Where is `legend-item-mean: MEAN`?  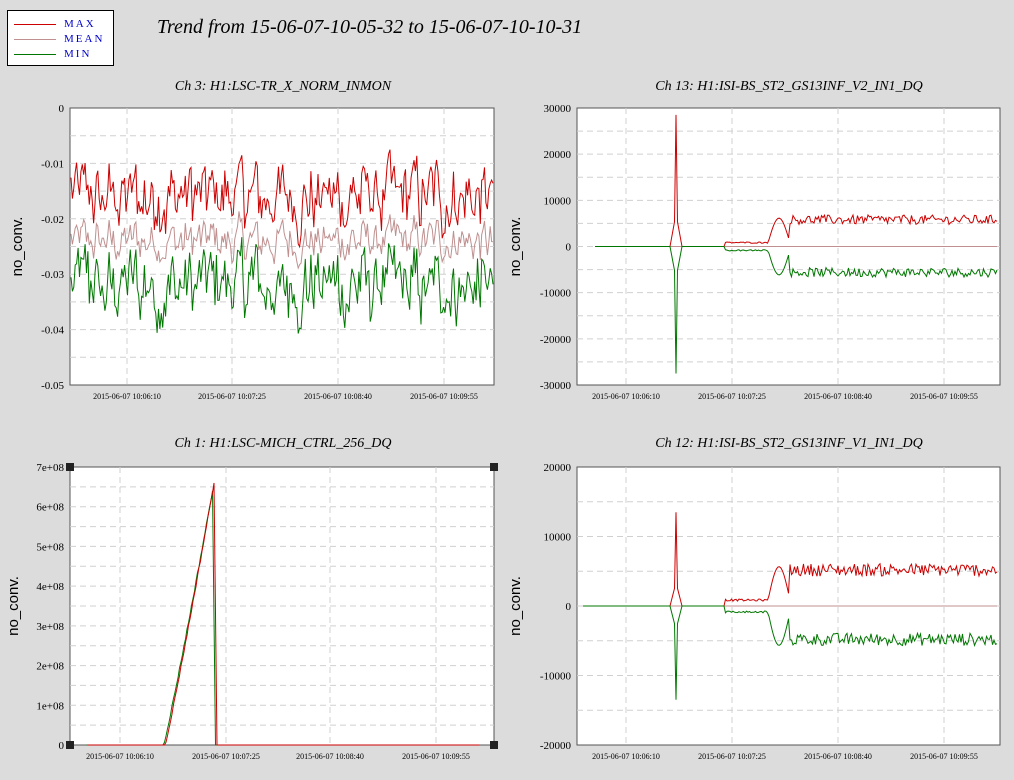
legend-item-mean: MEAN is located at coordinates (60, 39).